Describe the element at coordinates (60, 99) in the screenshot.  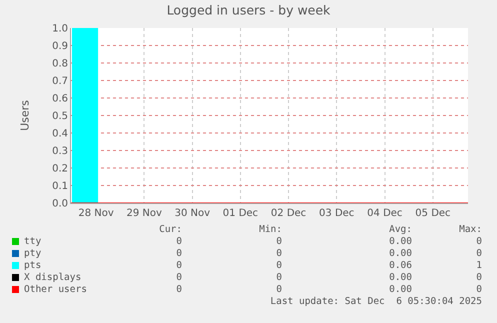
I see `y-tick-label: 0.6` at that location.